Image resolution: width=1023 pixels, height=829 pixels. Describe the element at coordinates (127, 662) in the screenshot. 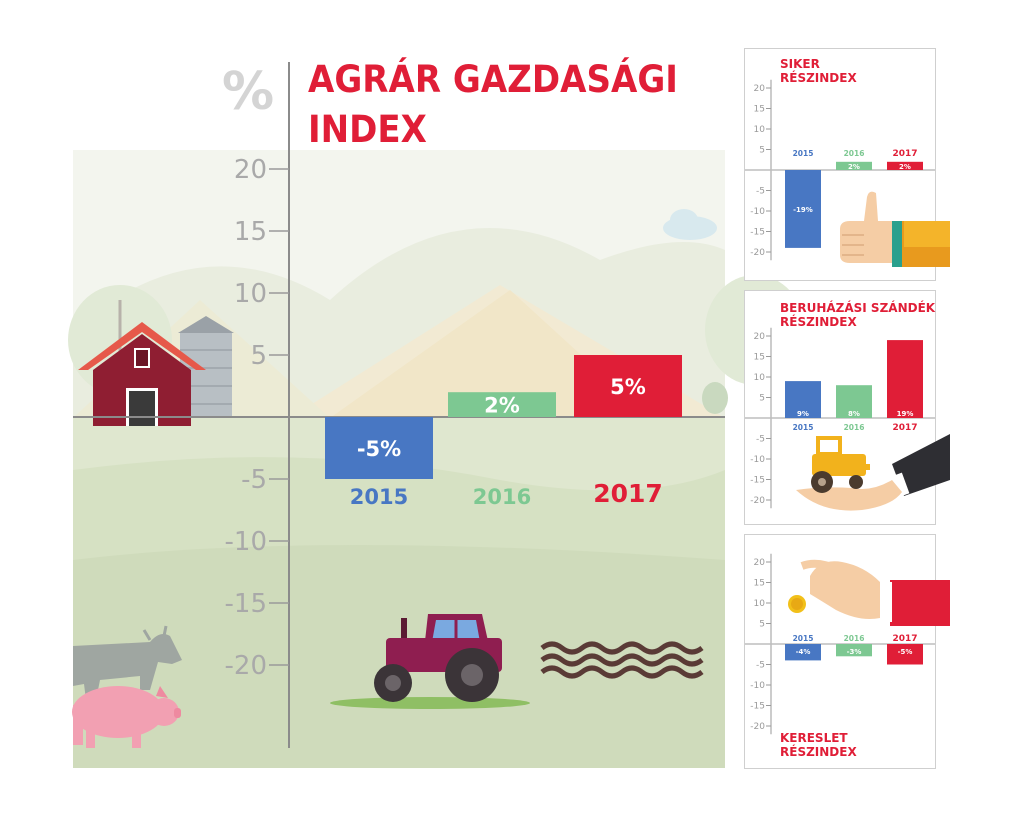

I see `cow-icon` at that location.